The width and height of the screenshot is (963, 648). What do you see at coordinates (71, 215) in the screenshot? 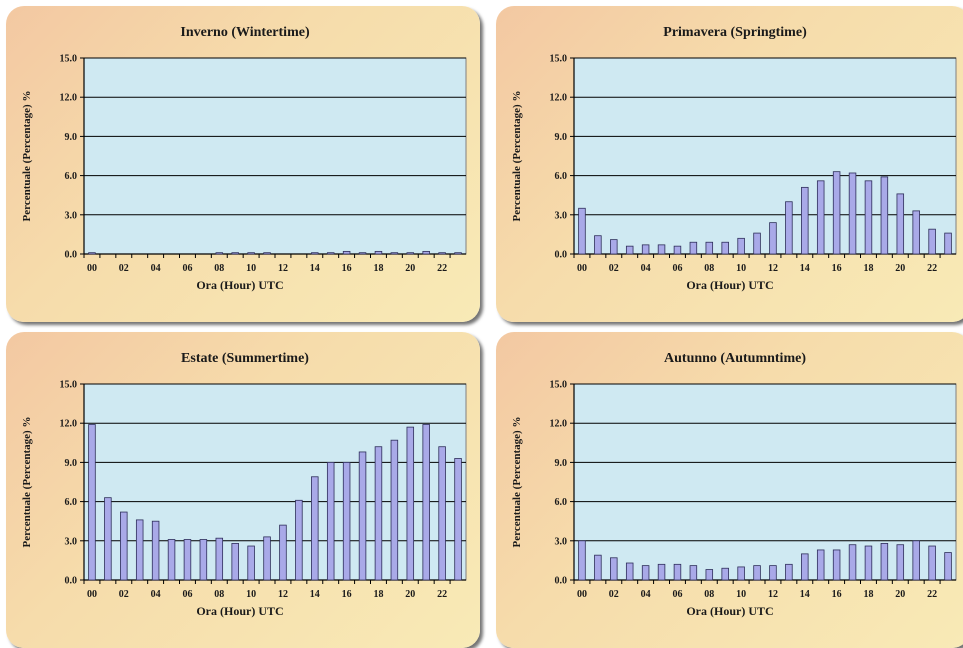
I see `y-tick-label: 3.0` at bounding box center [71, 215].